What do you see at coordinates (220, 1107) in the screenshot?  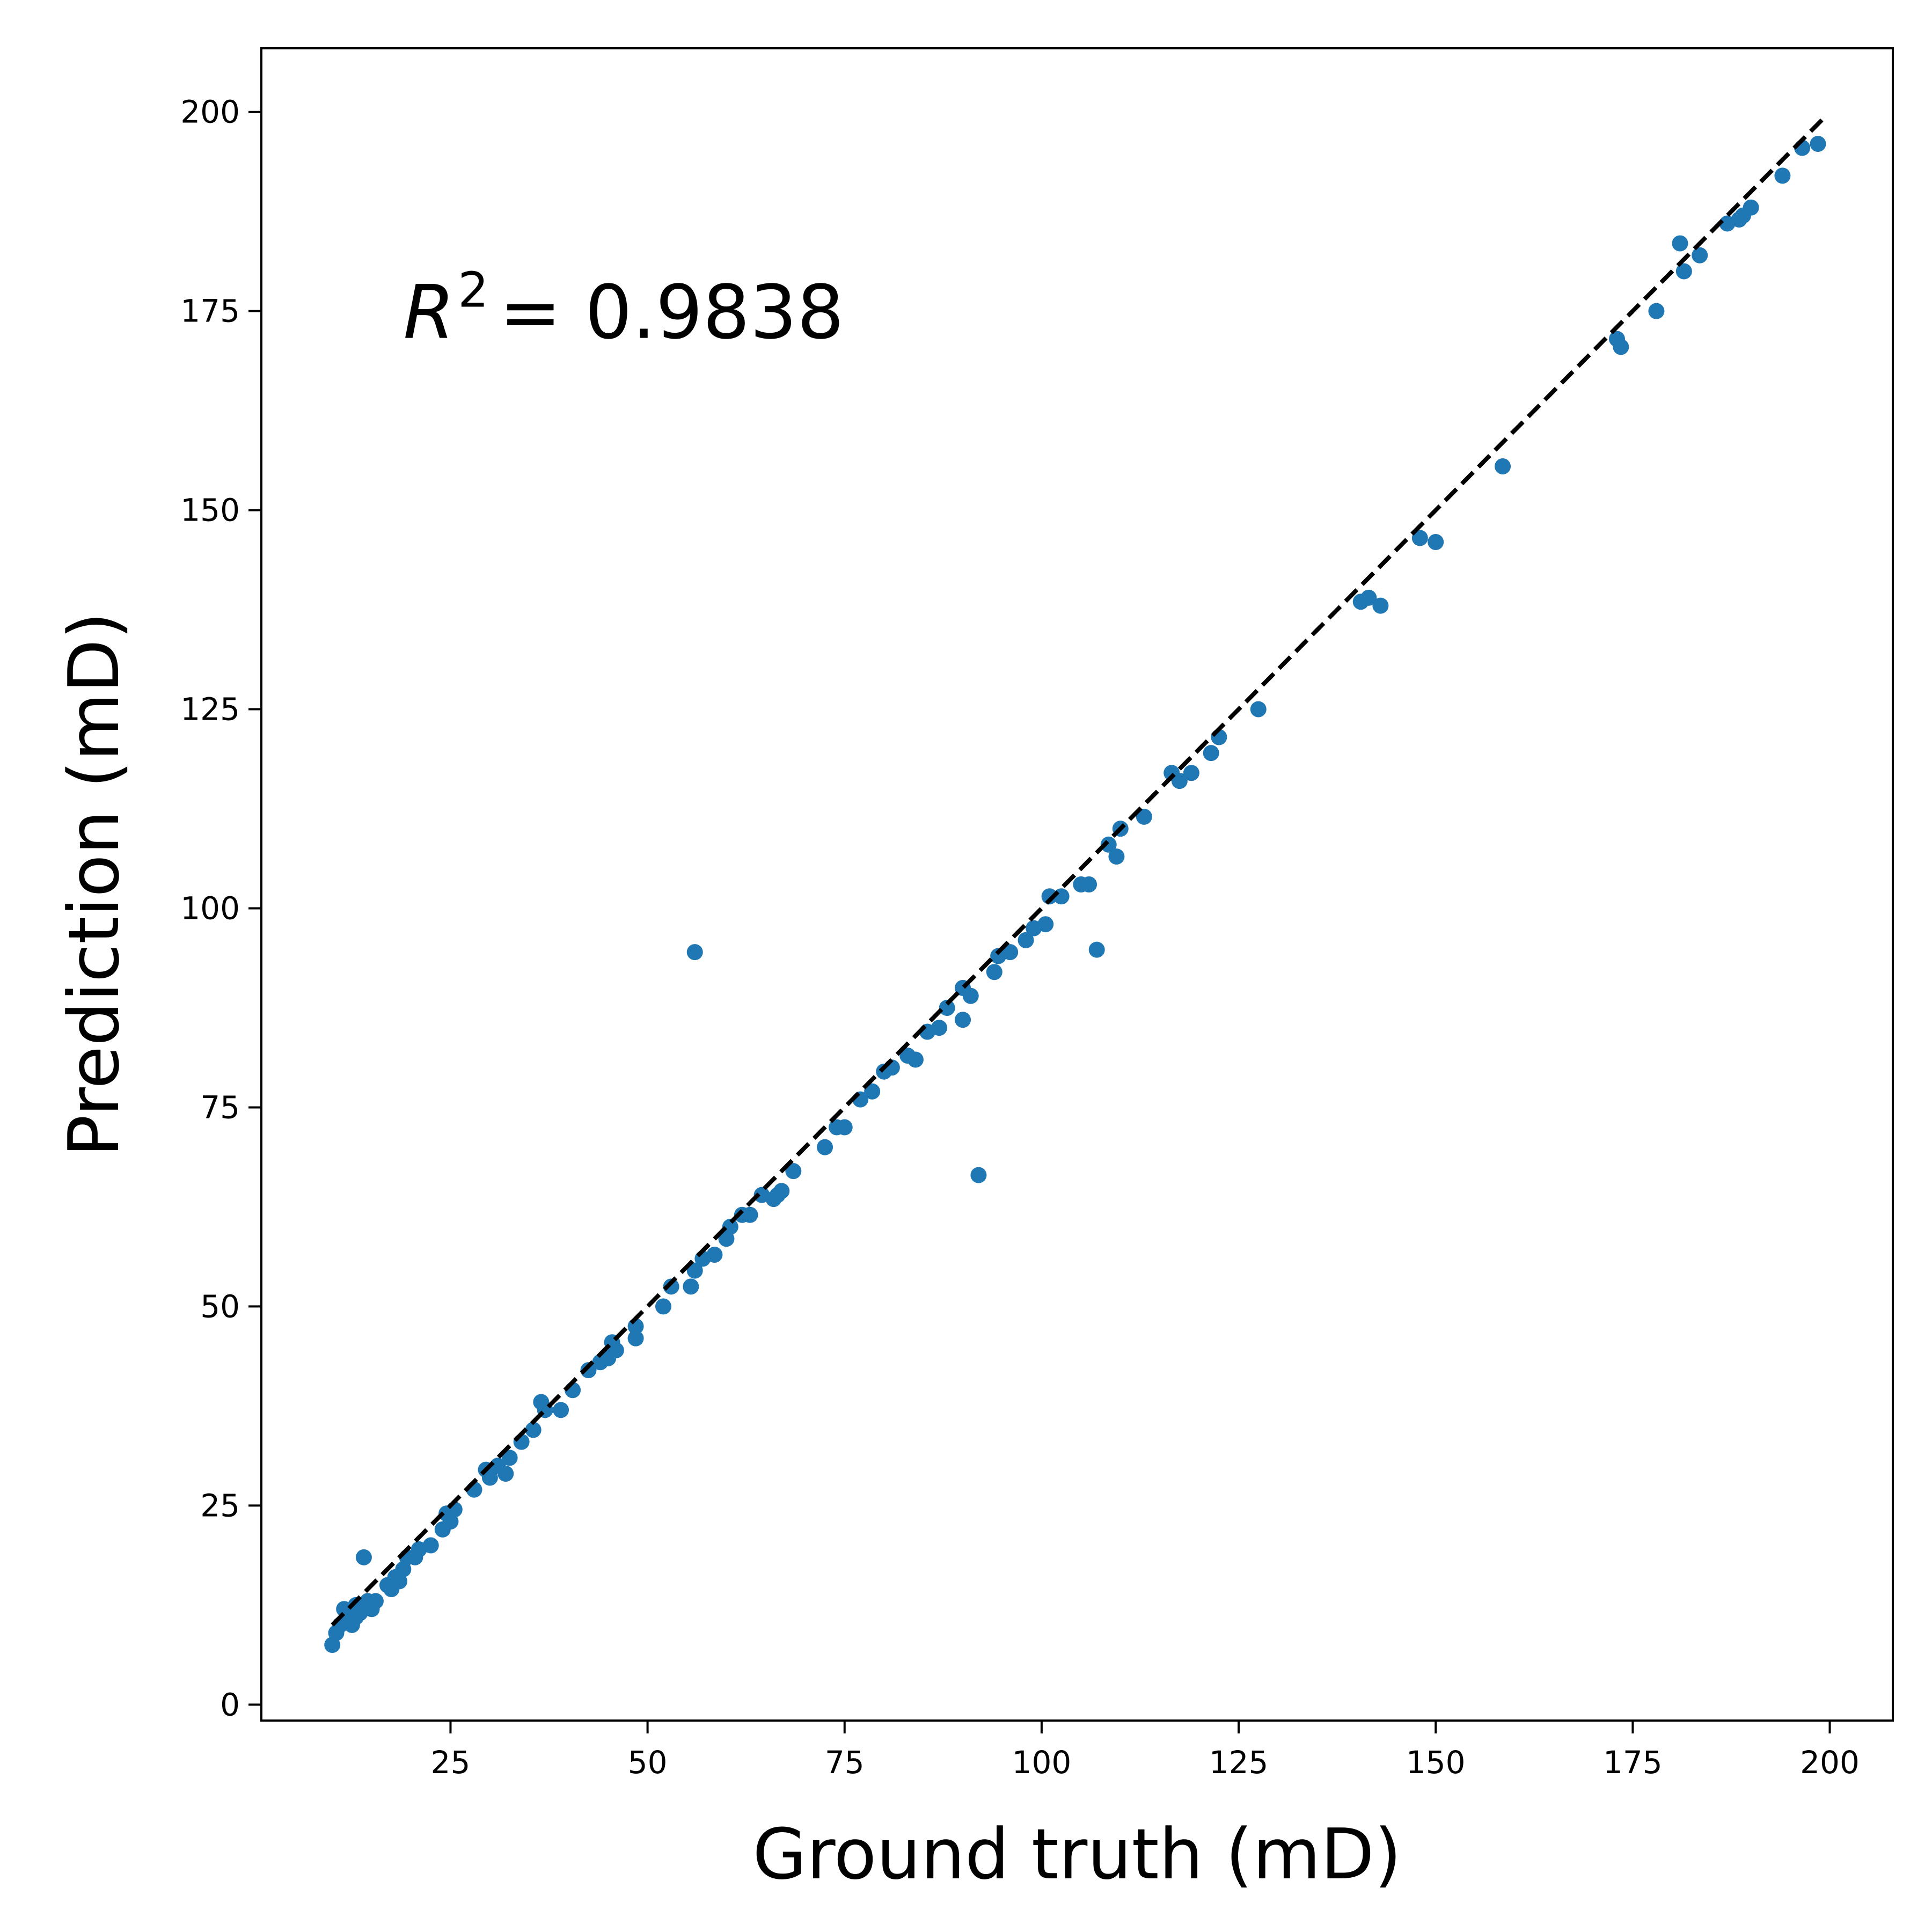 I see `y-tick-label: 75` at bounding box center [220, 1107].